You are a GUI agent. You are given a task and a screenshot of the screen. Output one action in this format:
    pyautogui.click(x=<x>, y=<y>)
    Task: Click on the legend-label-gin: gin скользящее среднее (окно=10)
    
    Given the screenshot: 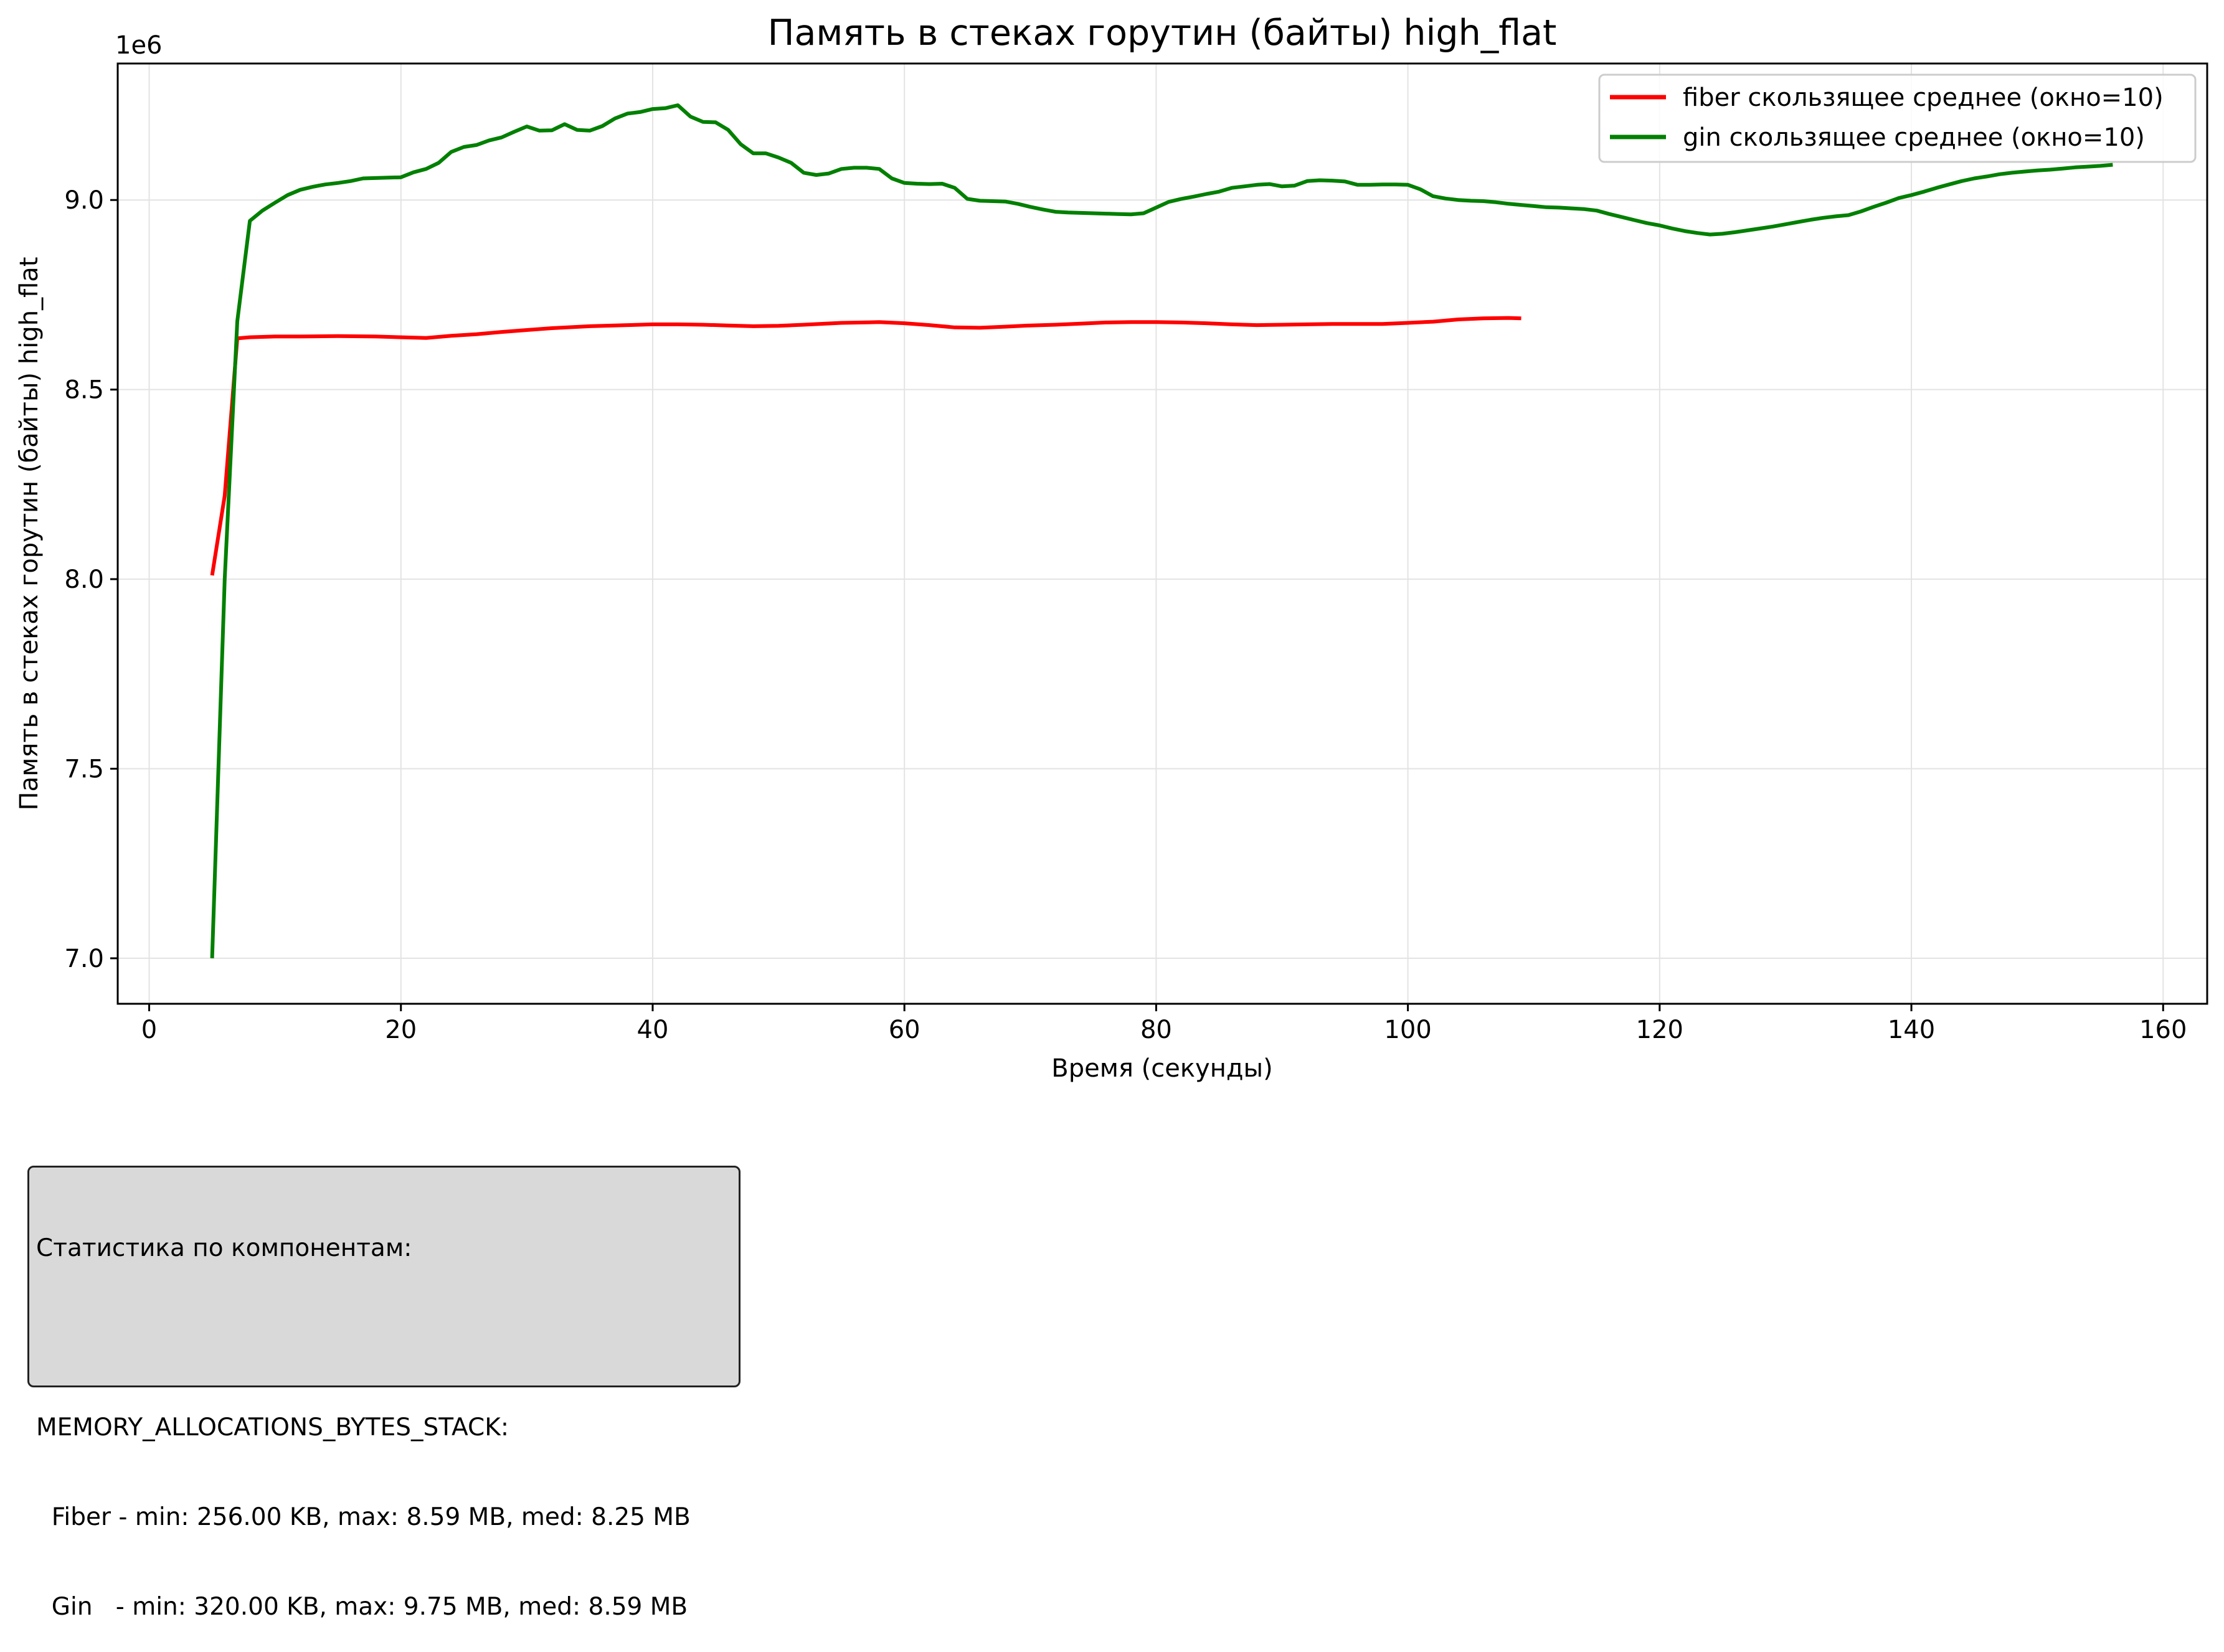 What is the action you would take?
    pyautogui.click(x=1914, y=137)
    